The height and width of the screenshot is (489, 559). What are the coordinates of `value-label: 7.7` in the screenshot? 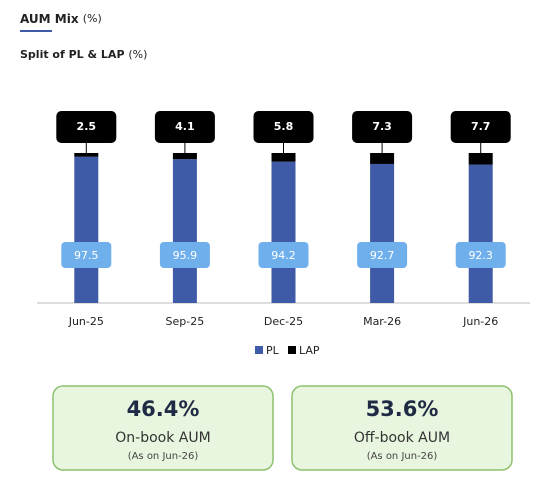 It's located at (481, 126).